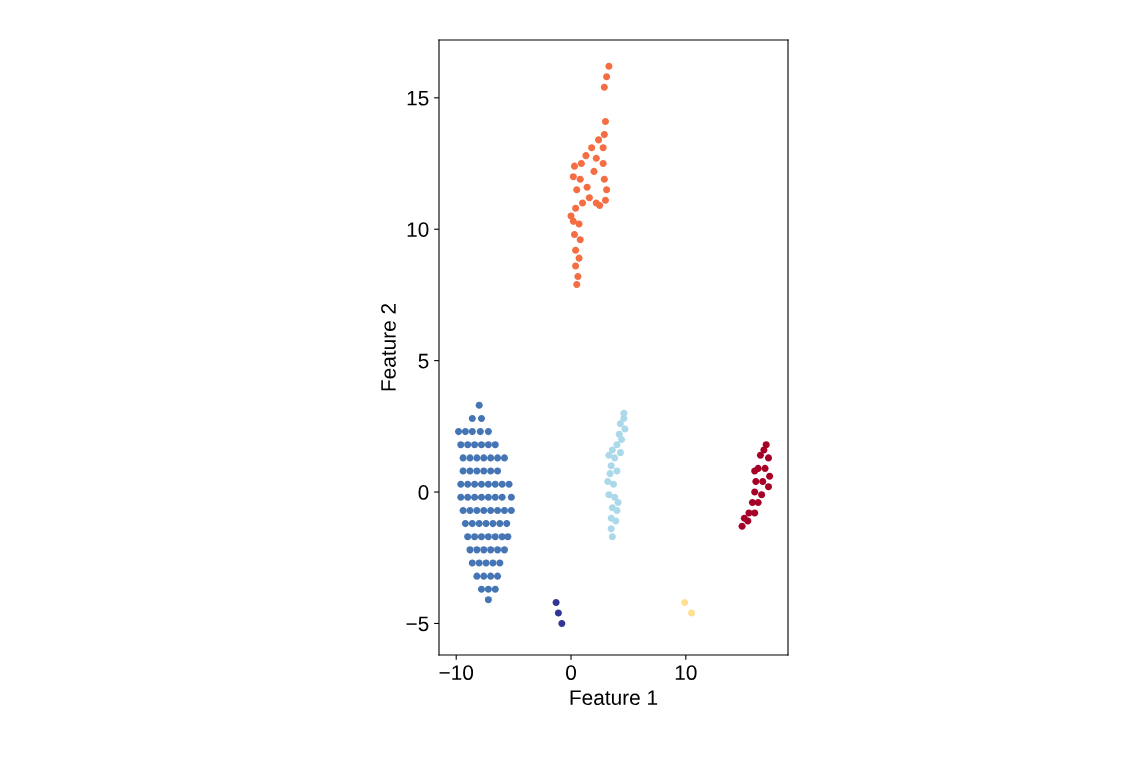 Image resolution: width=1122 pixels, height=766 pixels. I want to click on x-tick-label: −10, so click(456, 673).